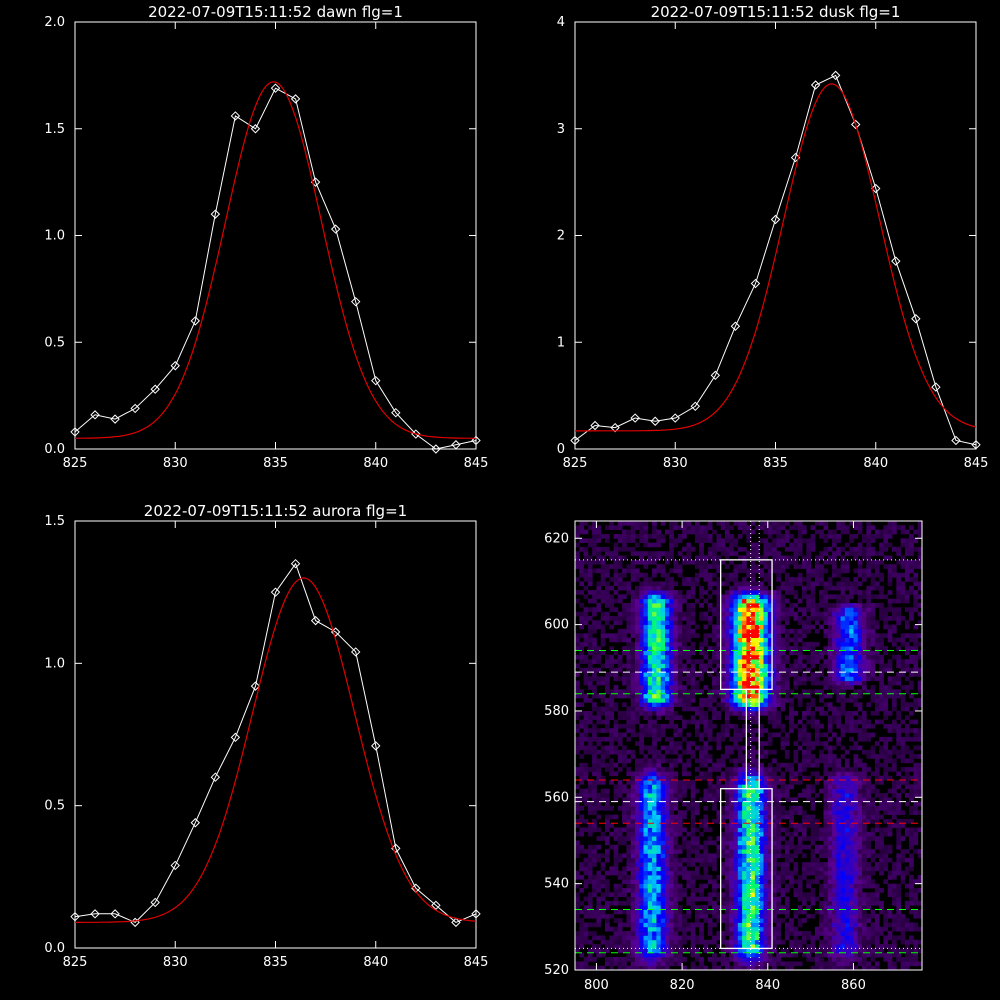 Image resolution: width=1000 pixels, height=1000 pixels. Describe the element at coordinates (561, 342) in the screenshot. I see `y-tick-label: 1` at that location.